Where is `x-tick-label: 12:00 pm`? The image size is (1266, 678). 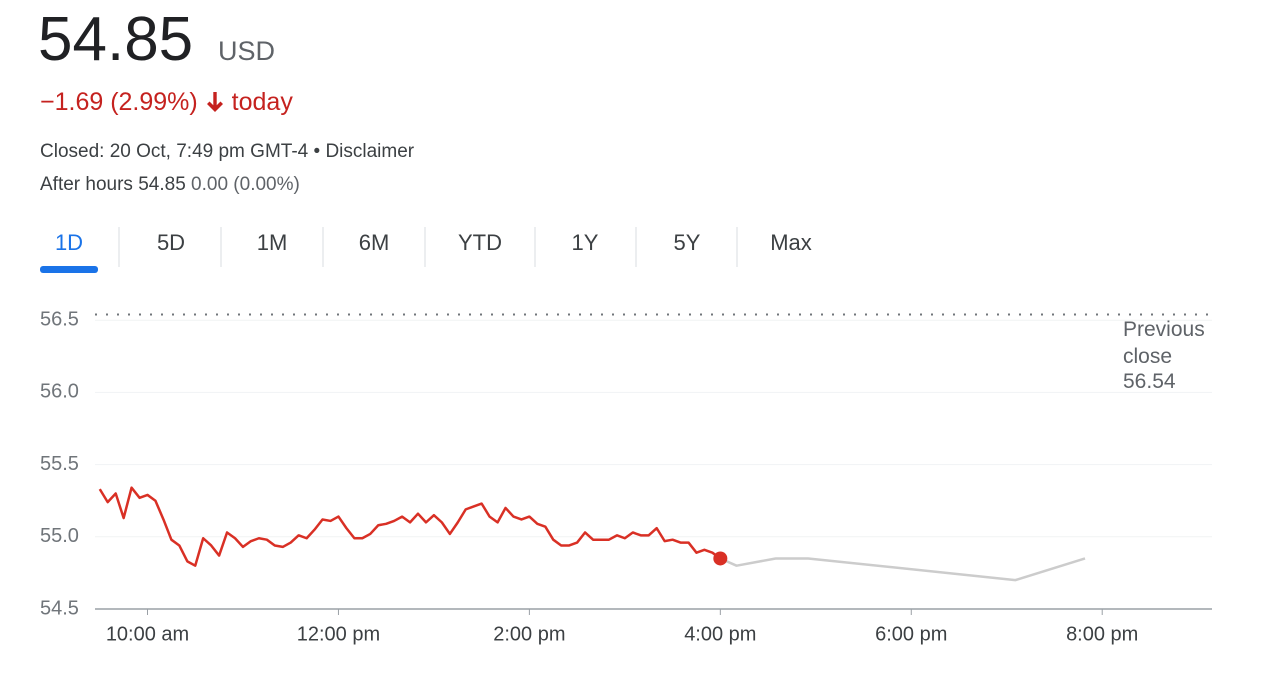 x-tick-label: 12:00 pm is located at coordinates (338, 634).